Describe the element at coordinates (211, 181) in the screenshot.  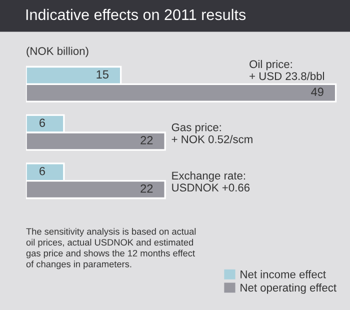
I see `y-tick-label: Exchange rate: USDNOK +0.66` at that location.